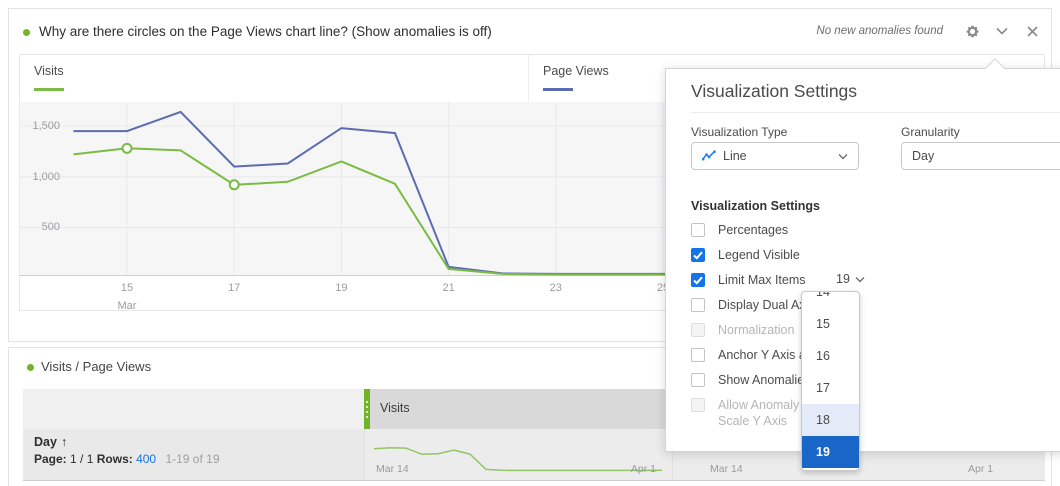 Image resolution: width=1060 pixels, height=486 pixels. I want to click on pagination: Page: 1 / 1 Rows: 400 1-19 of 19, so click(199, 459).